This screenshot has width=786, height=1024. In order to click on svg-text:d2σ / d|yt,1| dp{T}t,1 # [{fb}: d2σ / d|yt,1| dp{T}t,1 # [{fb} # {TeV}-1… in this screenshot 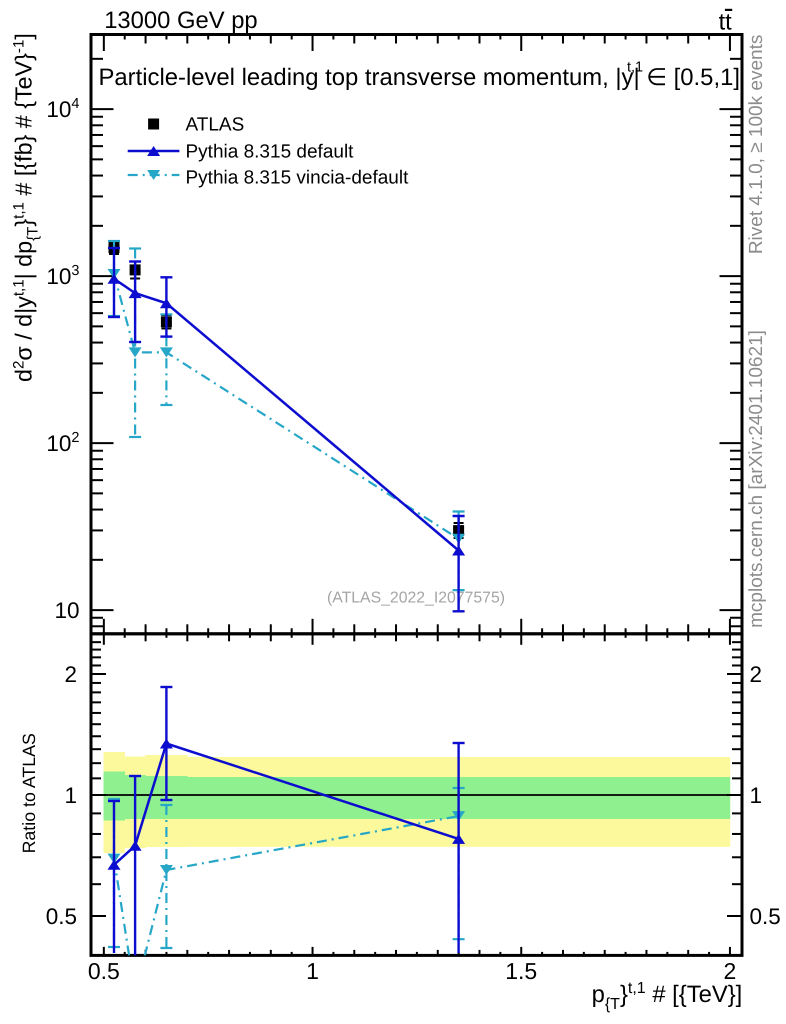, I will do `click(26, 207)`.